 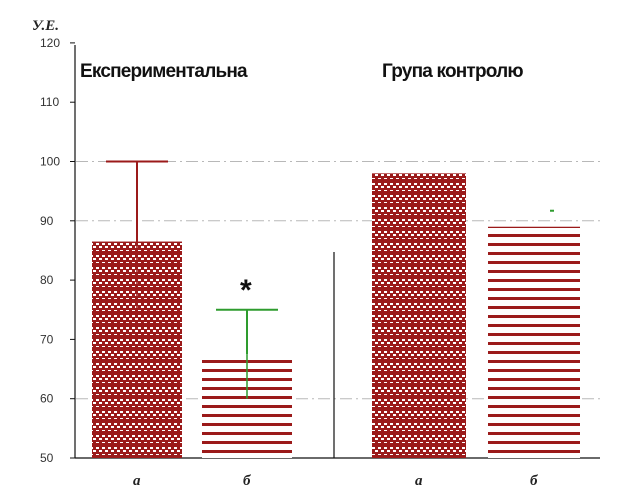 I want to click on y-tick-label-120: 120, so click(x=50, y=43).